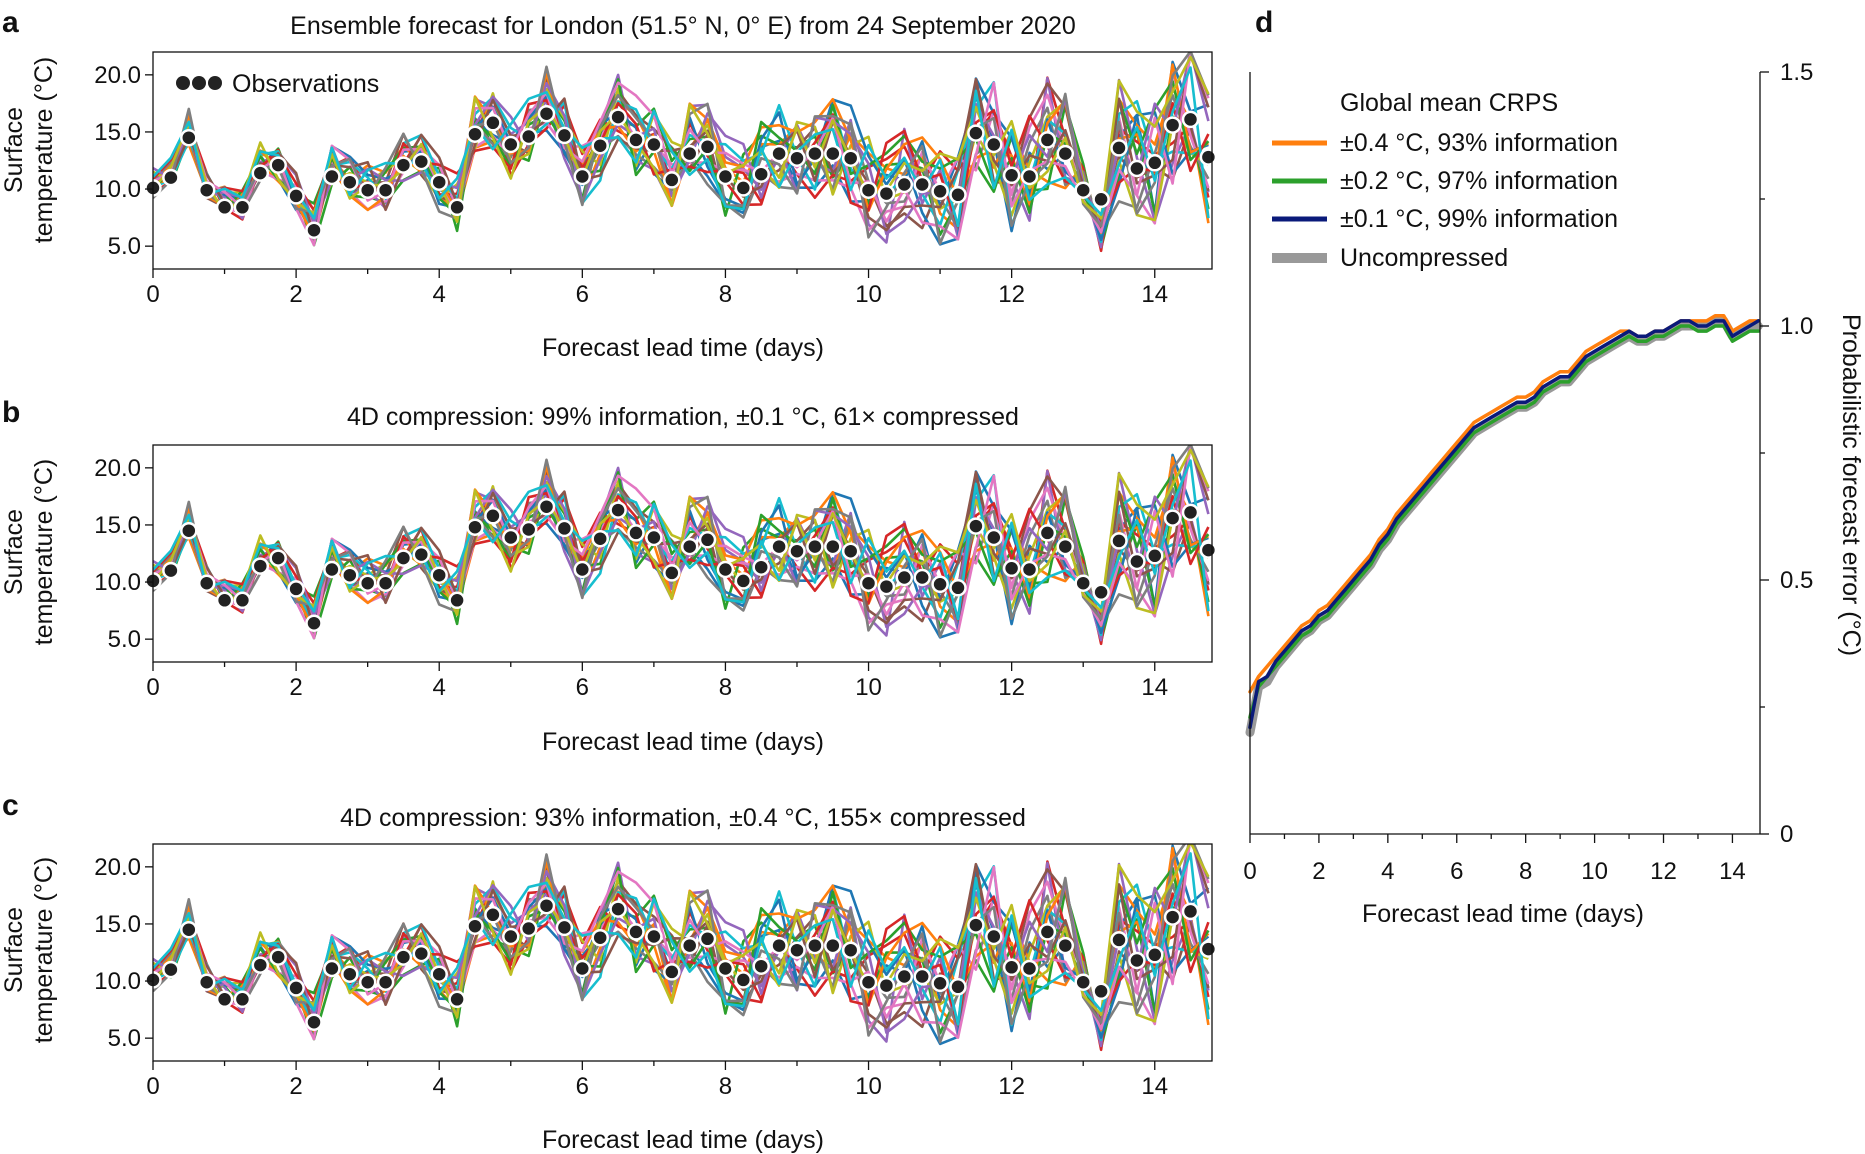  Describe the element at coordinates (1456, 871) in the screenshot. I see `panel-d-xtick-label: 6` at that location.